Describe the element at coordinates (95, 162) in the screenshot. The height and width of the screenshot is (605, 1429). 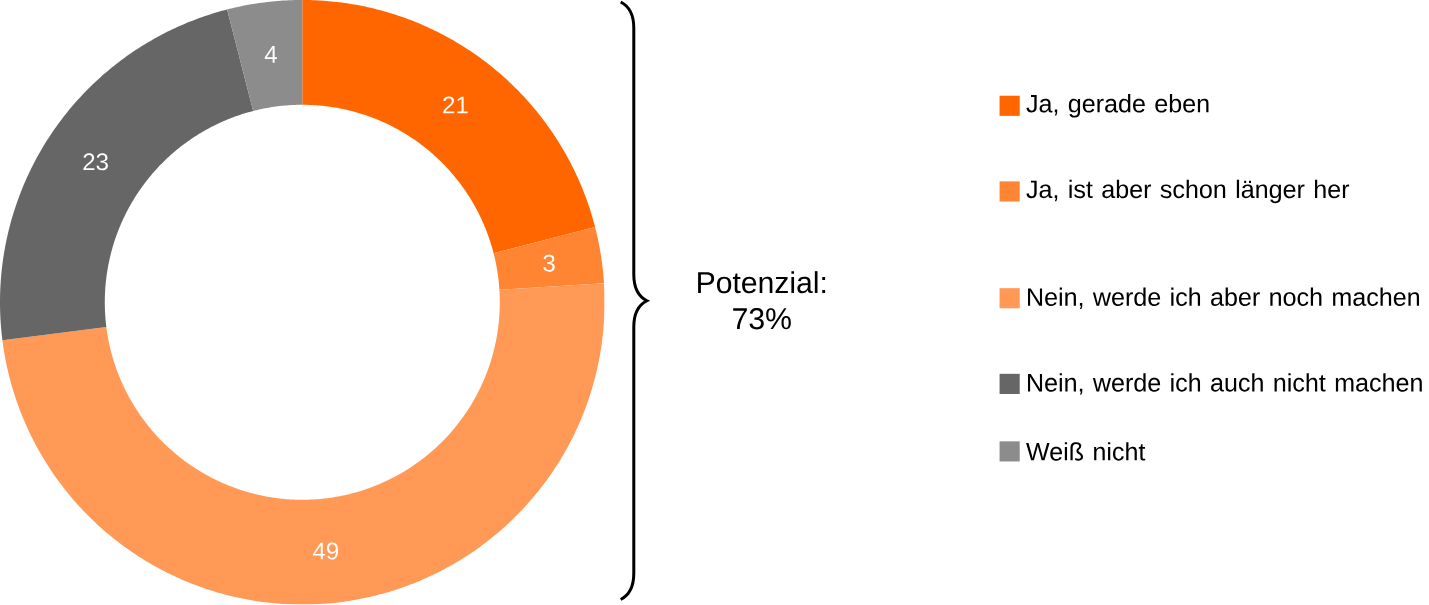
I see `data-label: 23` at that location.